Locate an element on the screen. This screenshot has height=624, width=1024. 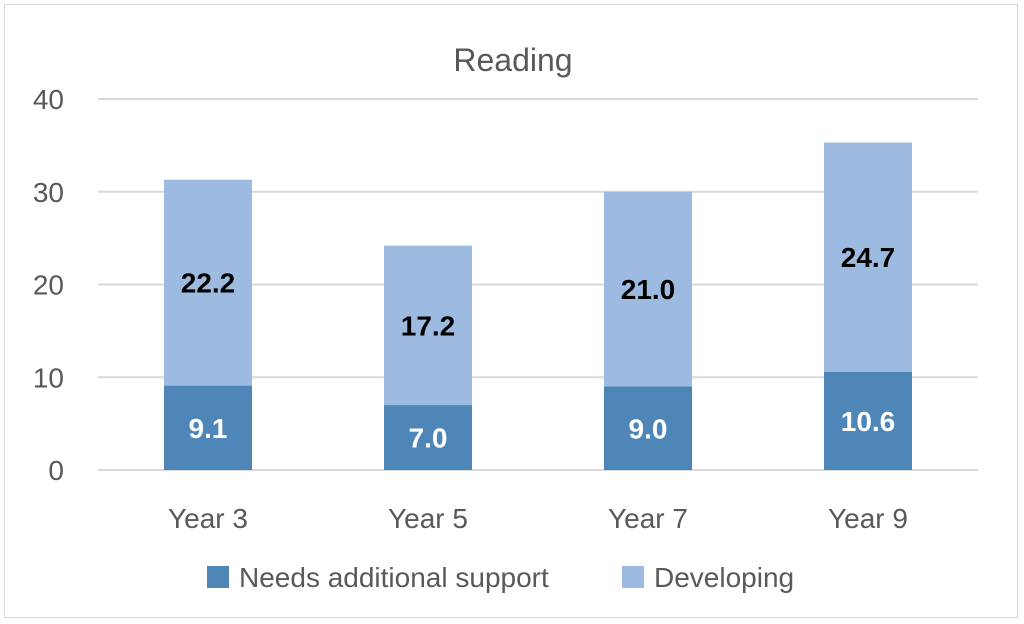
data-label: 22.2 is located at coordinates (208, 283).